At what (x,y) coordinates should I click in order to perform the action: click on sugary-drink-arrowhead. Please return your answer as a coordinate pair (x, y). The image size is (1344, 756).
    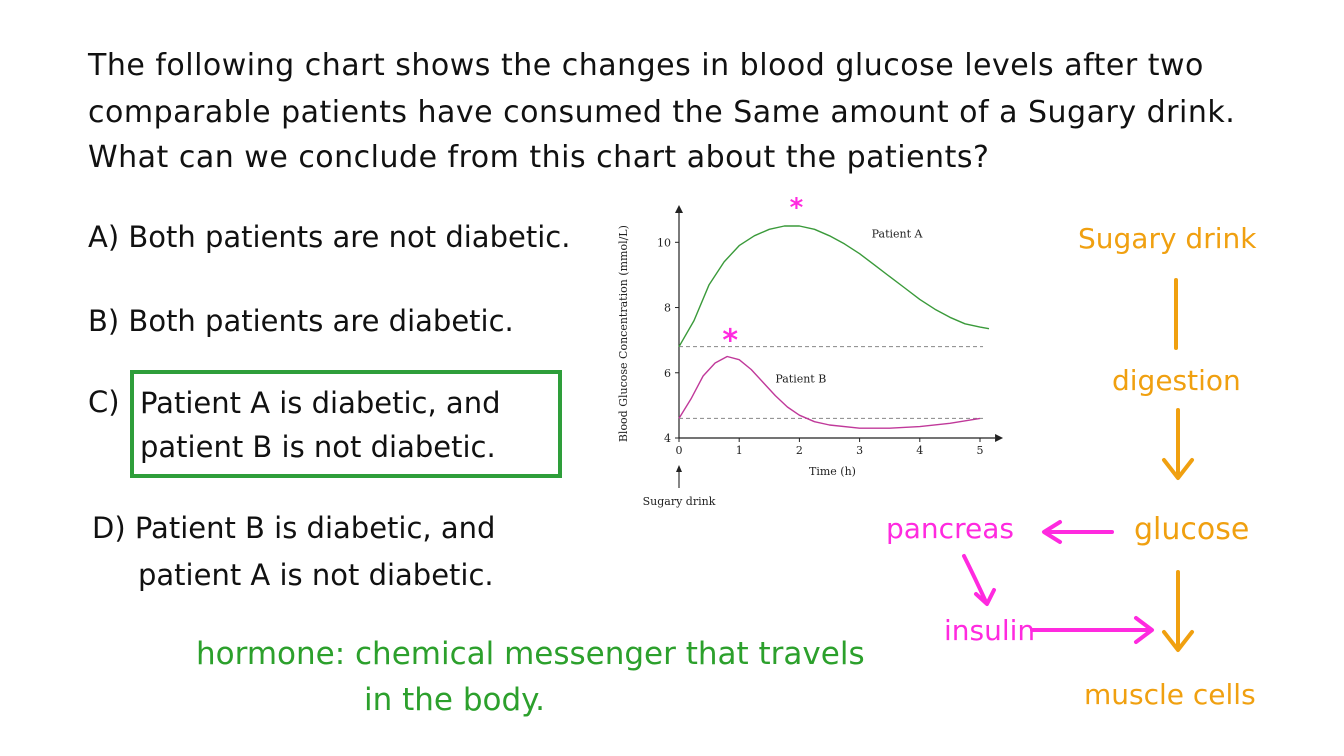
    Looking at the image, I should click on (679, 468).